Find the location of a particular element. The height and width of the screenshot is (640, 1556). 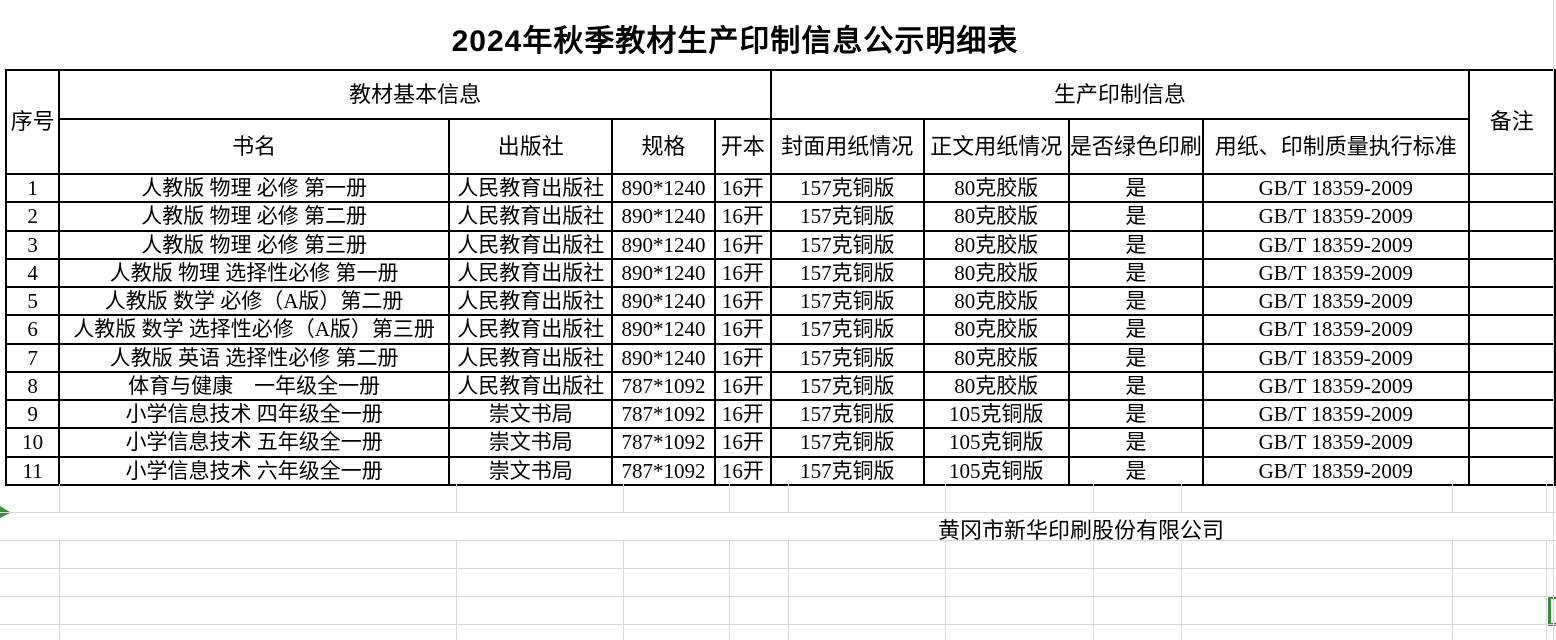

active-cell-selection is located at coordinates (1552, 611).